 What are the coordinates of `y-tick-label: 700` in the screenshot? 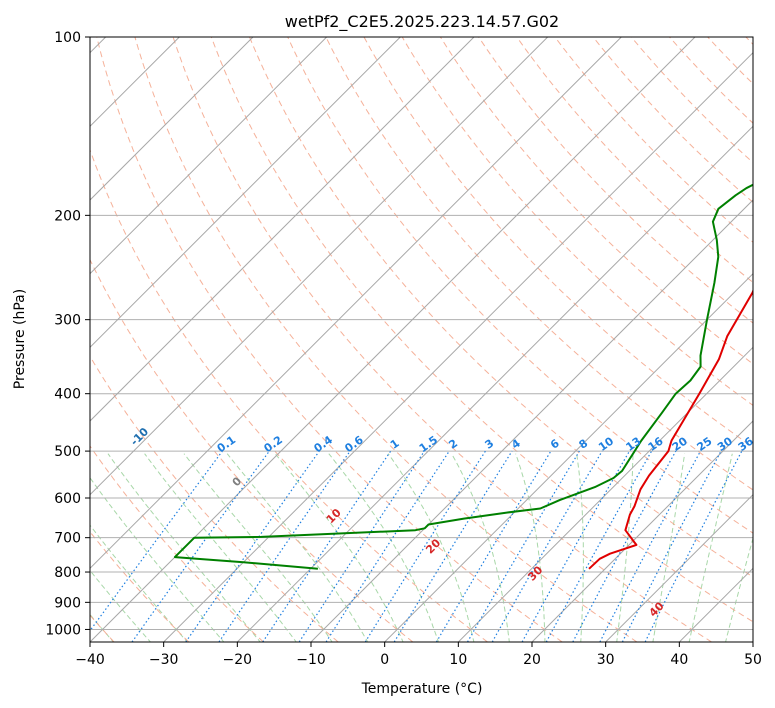 It's located at (67, 539).